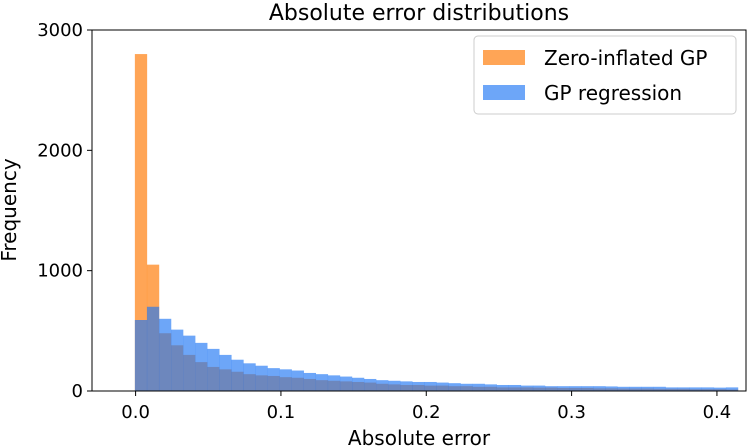 Image resolution: width=749 pixels, height=447 pixels. I want to click on x-axis-label: Absolute error, so click(419, 436).